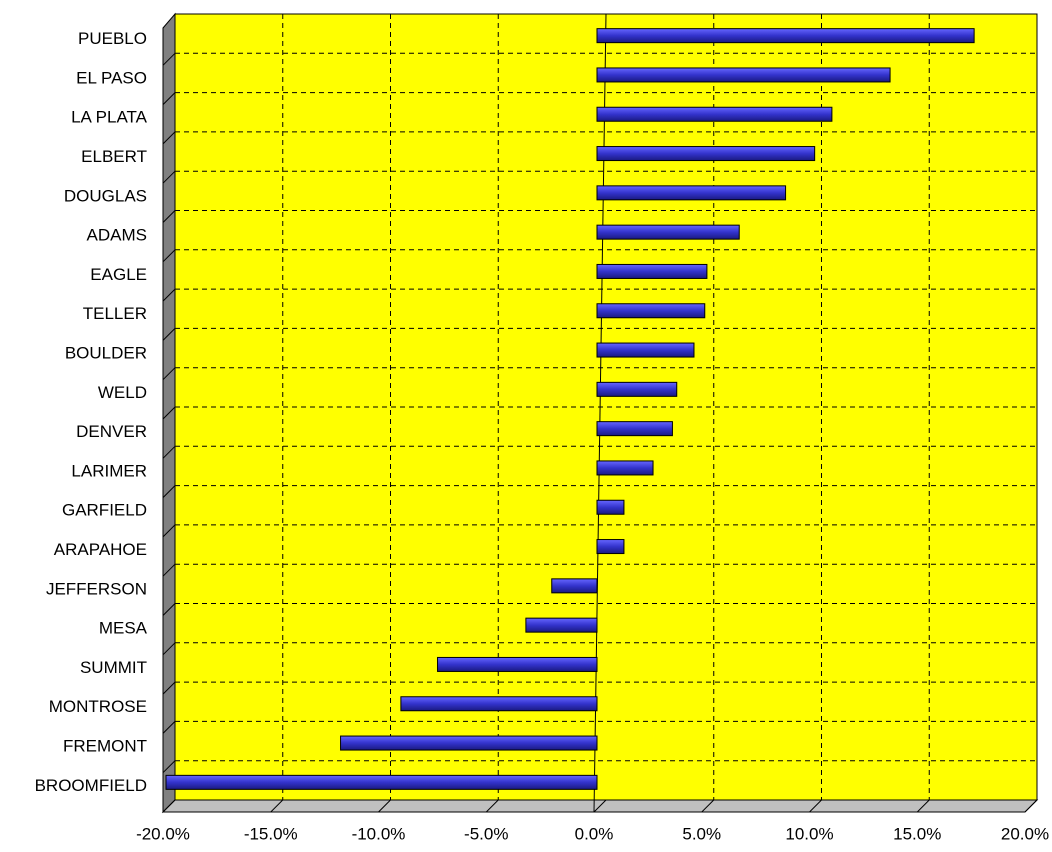 This screenshot has height=852, width=1052. Describe the element at coordinates (104, 510) in the screenshot. I see `y-tick-label: GARFIELD` at that location.